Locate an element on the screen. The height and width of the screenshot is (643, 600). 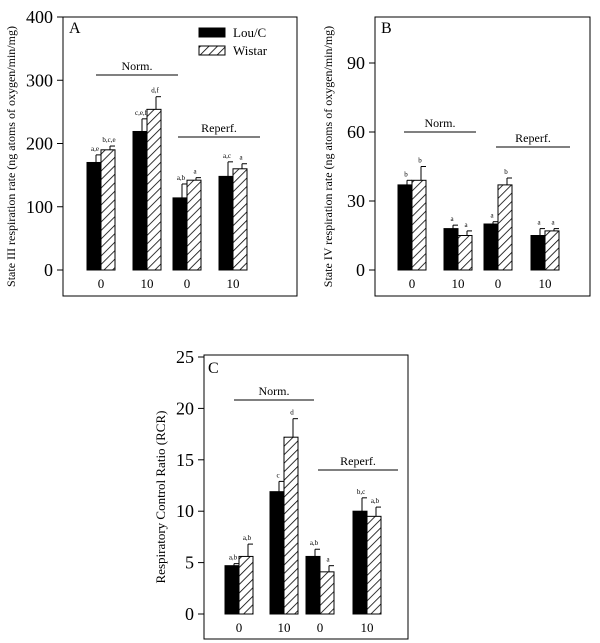
y-tick-label: 25 is located at coordinates (185, 357).